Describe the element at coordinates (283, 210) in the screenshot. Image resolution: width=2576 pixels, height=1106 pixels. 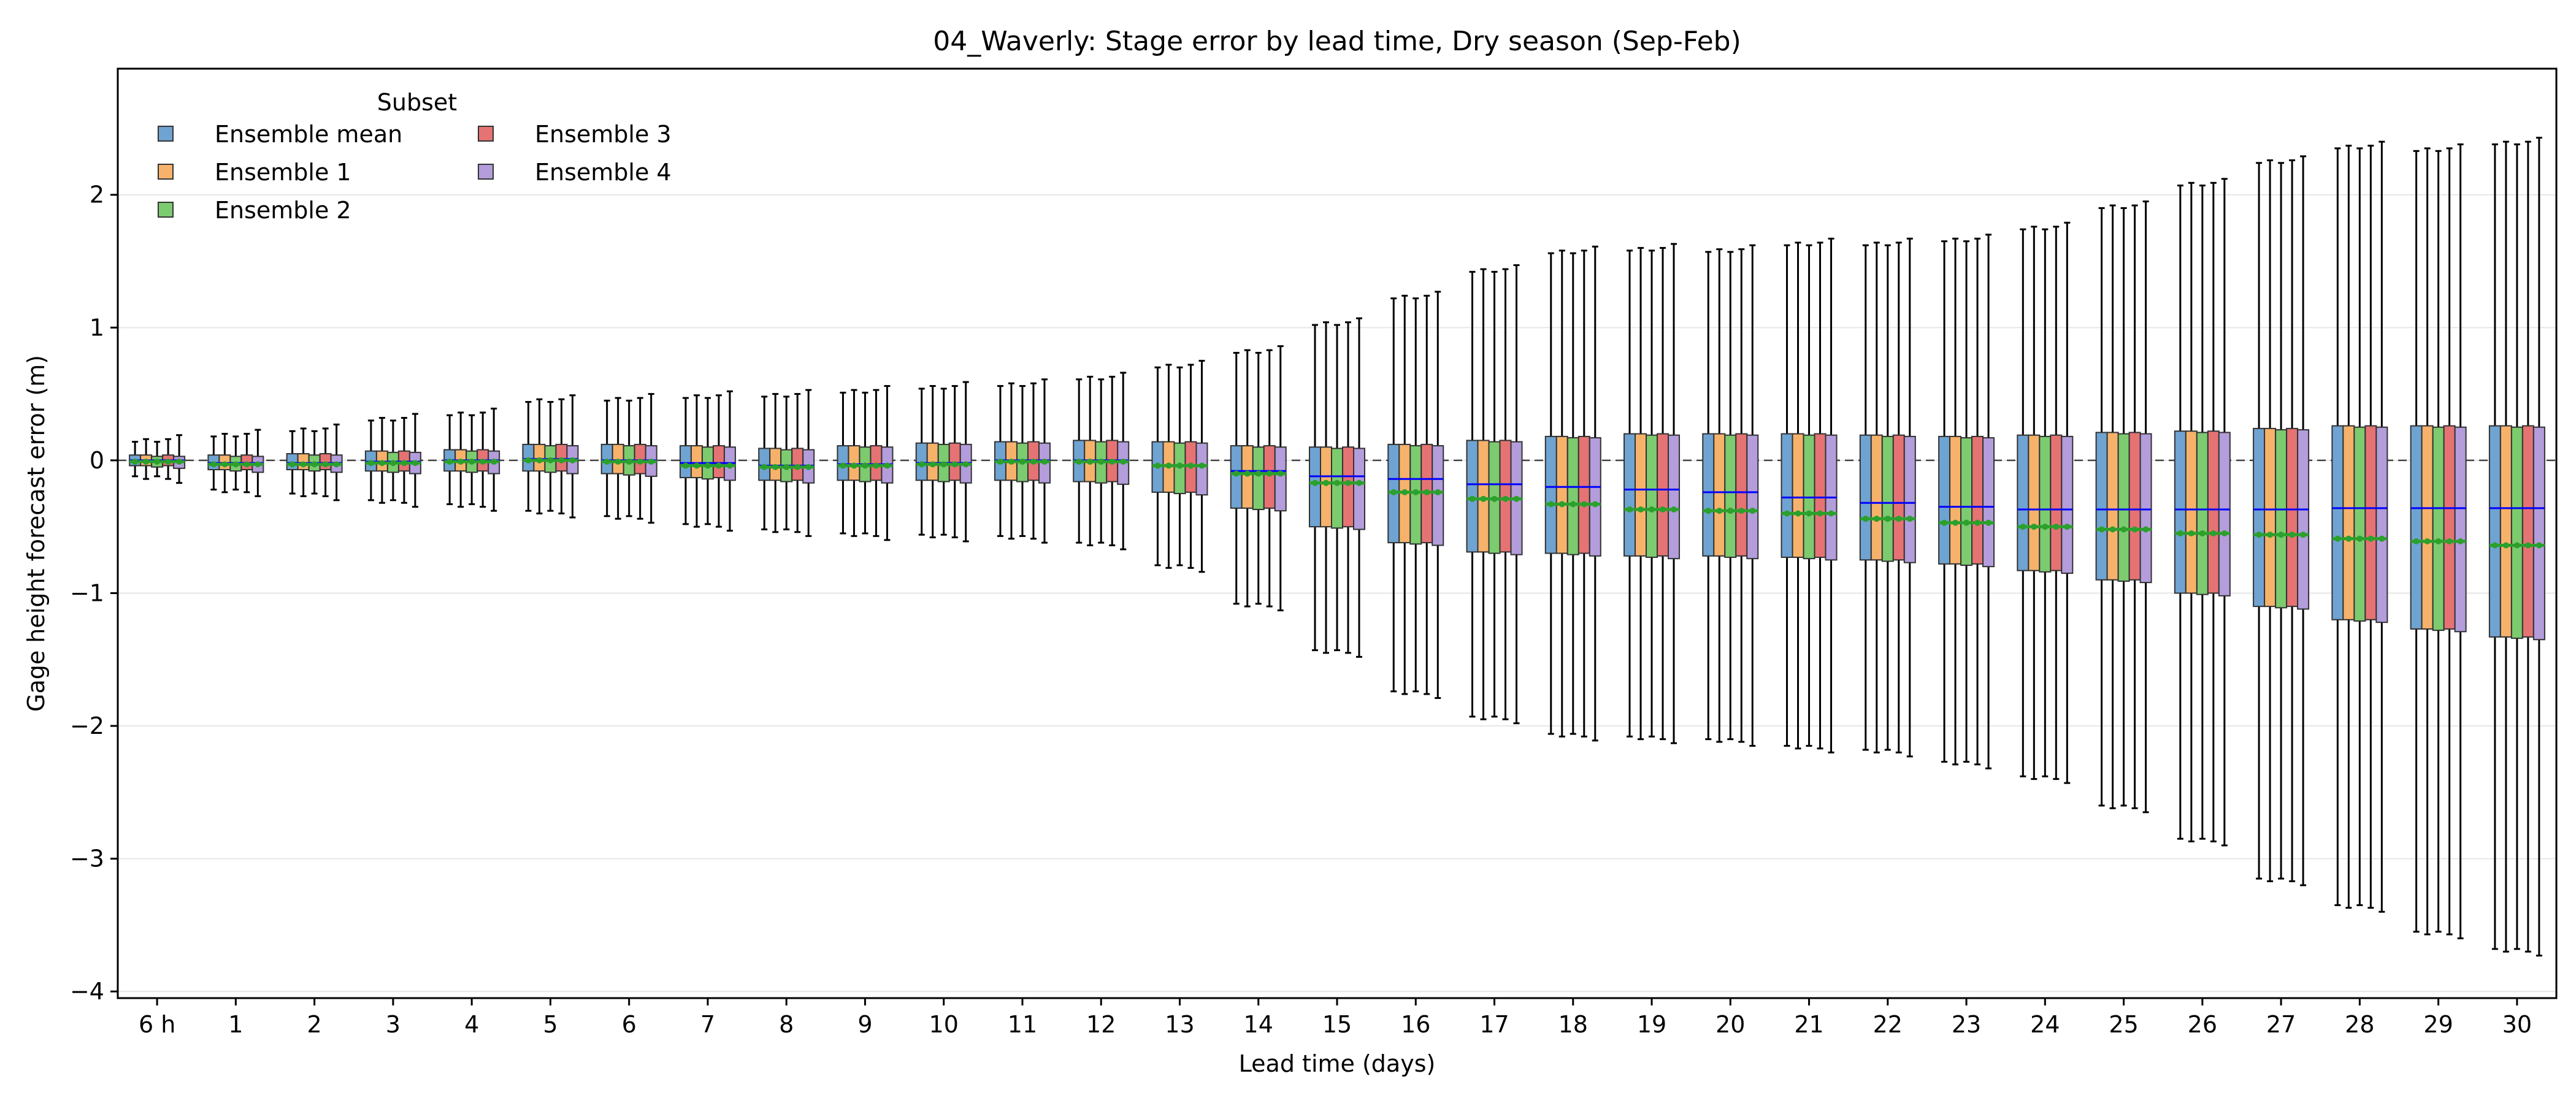
I see `legend-label: Ensemble 2` at that location.